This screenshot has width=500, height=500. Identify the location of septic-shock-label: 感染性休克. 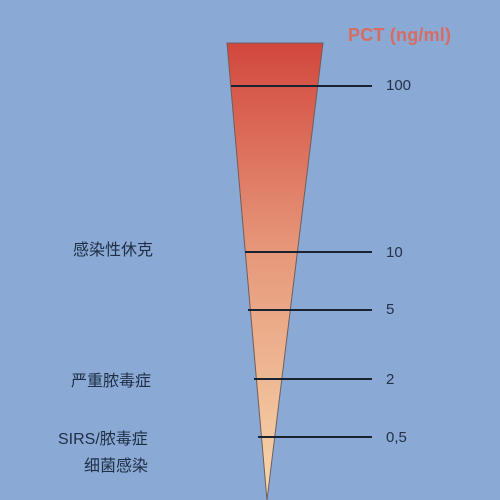
(113, 250).